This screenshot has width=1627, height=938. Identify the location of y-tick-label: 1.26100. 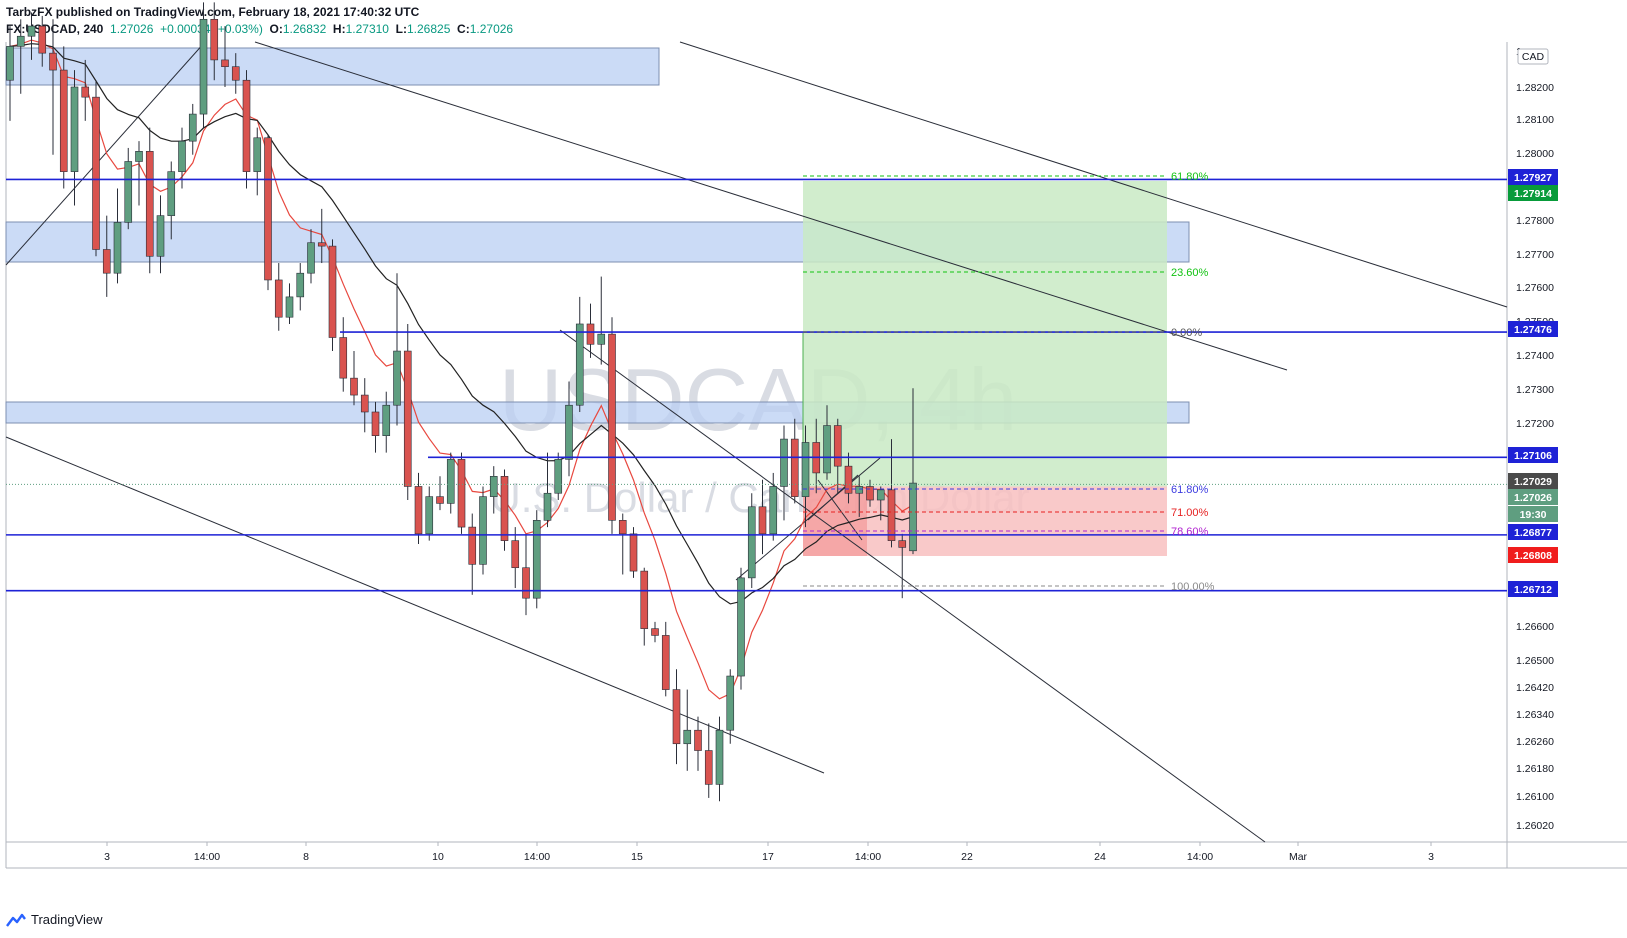
(1535, 797).